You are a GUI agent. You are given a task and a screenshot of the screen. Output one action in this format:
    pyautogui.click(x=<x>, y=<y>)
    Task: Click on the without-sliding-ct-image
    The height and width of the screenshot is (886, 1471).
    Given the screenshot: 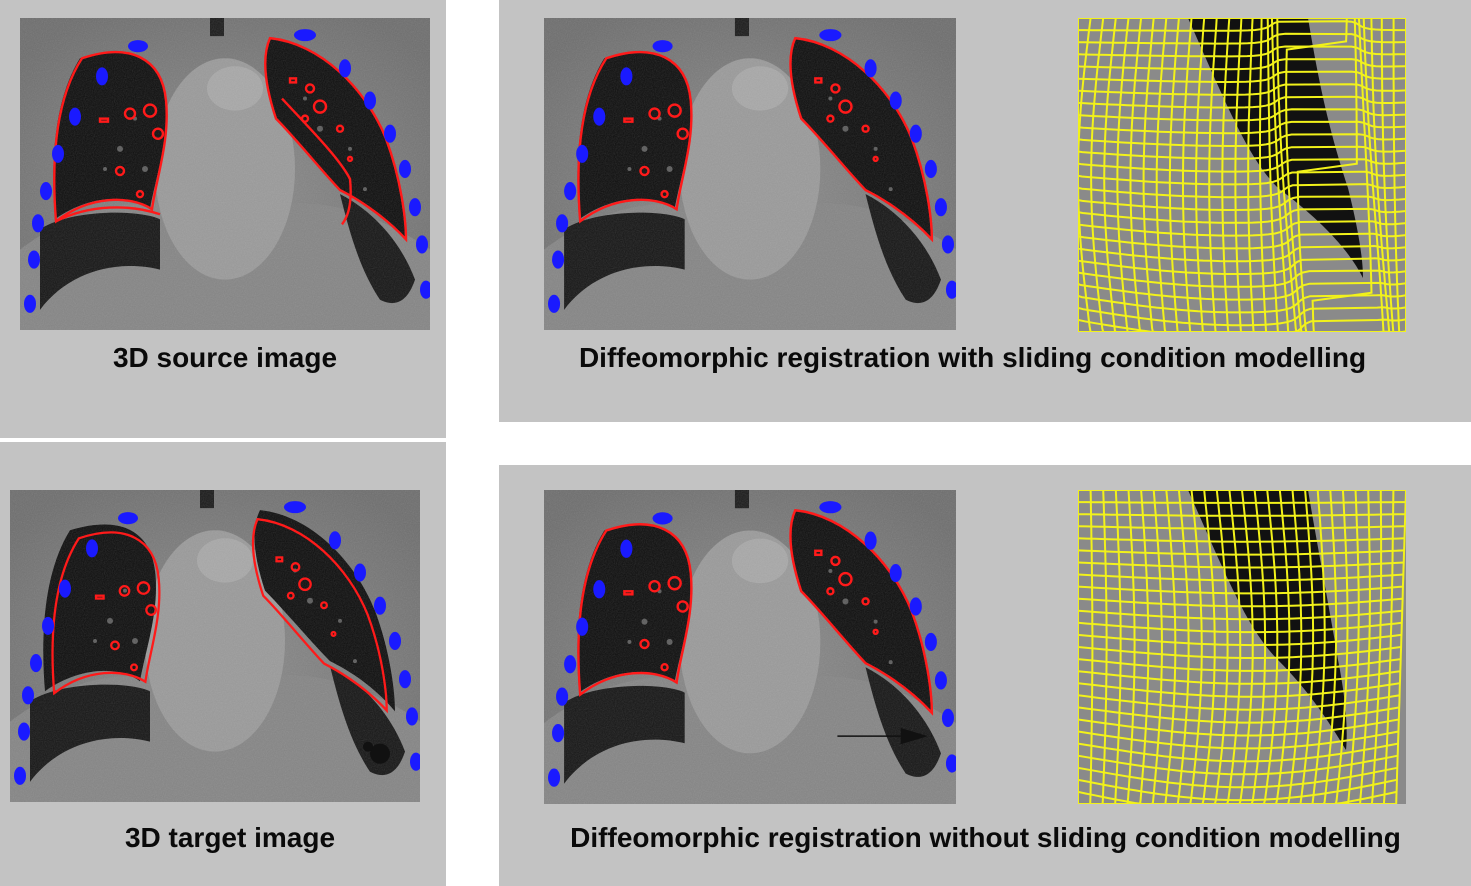 What is the action you would take?
    pyautogui.click(x=750, y=647)
    